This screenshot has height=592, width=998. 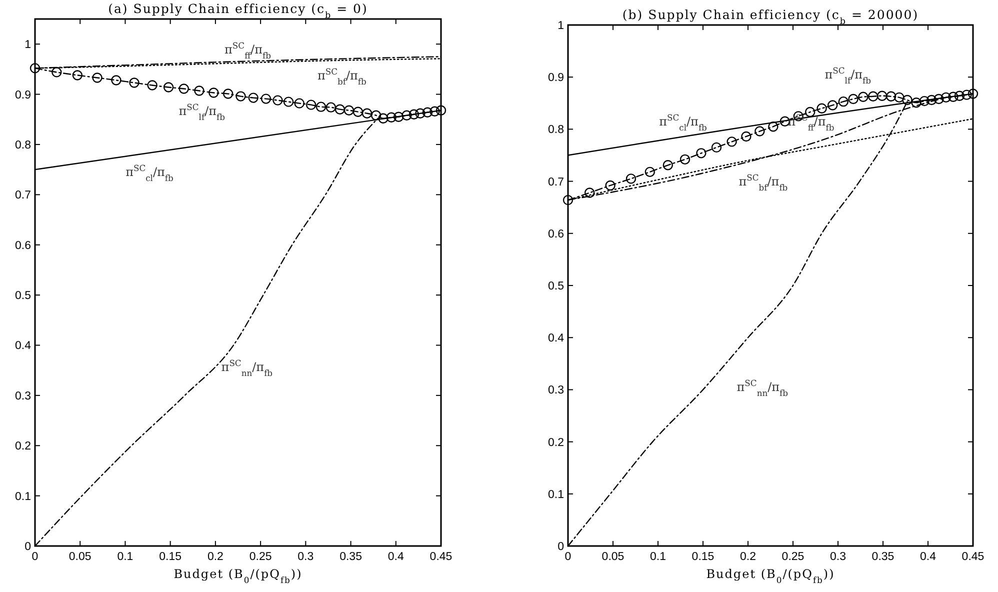 What do you see at coordinates (247, 50) in the screenshot?
I see `series-label: π$^{SC}$$_{ff}$/π$_{fb}$` at bounding box center [247, 50].